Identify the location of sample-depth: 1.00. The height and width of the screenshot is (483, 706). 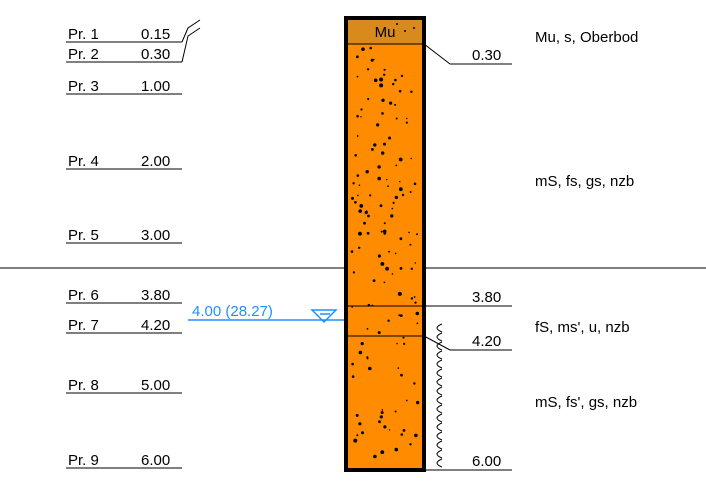
(155, 86).